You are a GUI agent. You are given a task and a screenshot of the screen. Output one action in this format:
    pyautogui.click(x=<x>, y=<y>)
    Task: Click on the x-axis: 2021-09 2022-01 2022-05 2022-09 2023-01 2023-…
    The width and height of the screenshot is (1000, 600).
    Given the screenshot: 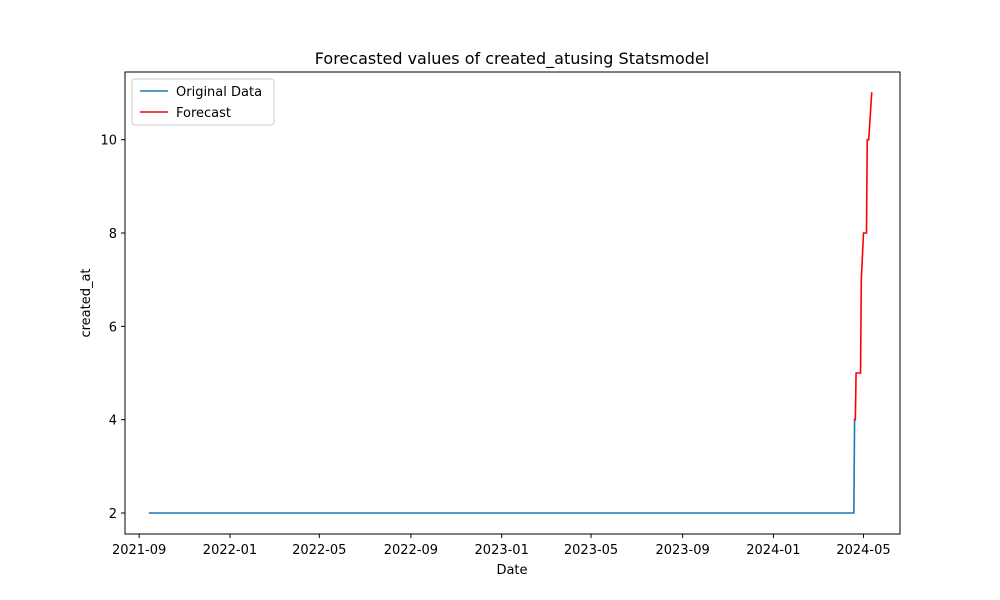 What is the action you would take?
    pyautogui.click(x=501, y=546)
    